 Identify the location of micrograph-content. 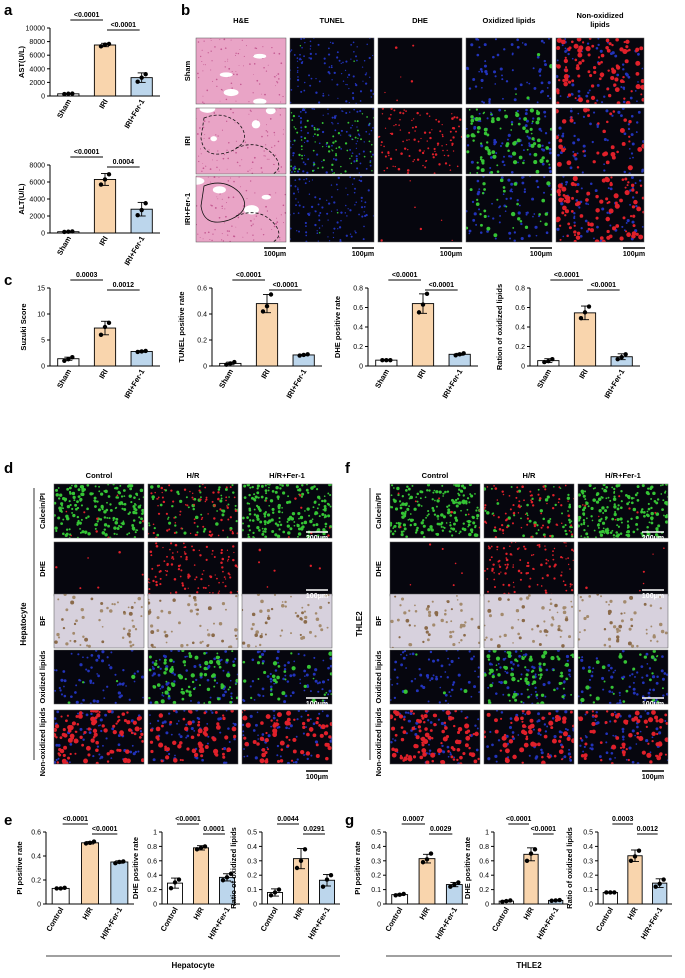
(287, 677).